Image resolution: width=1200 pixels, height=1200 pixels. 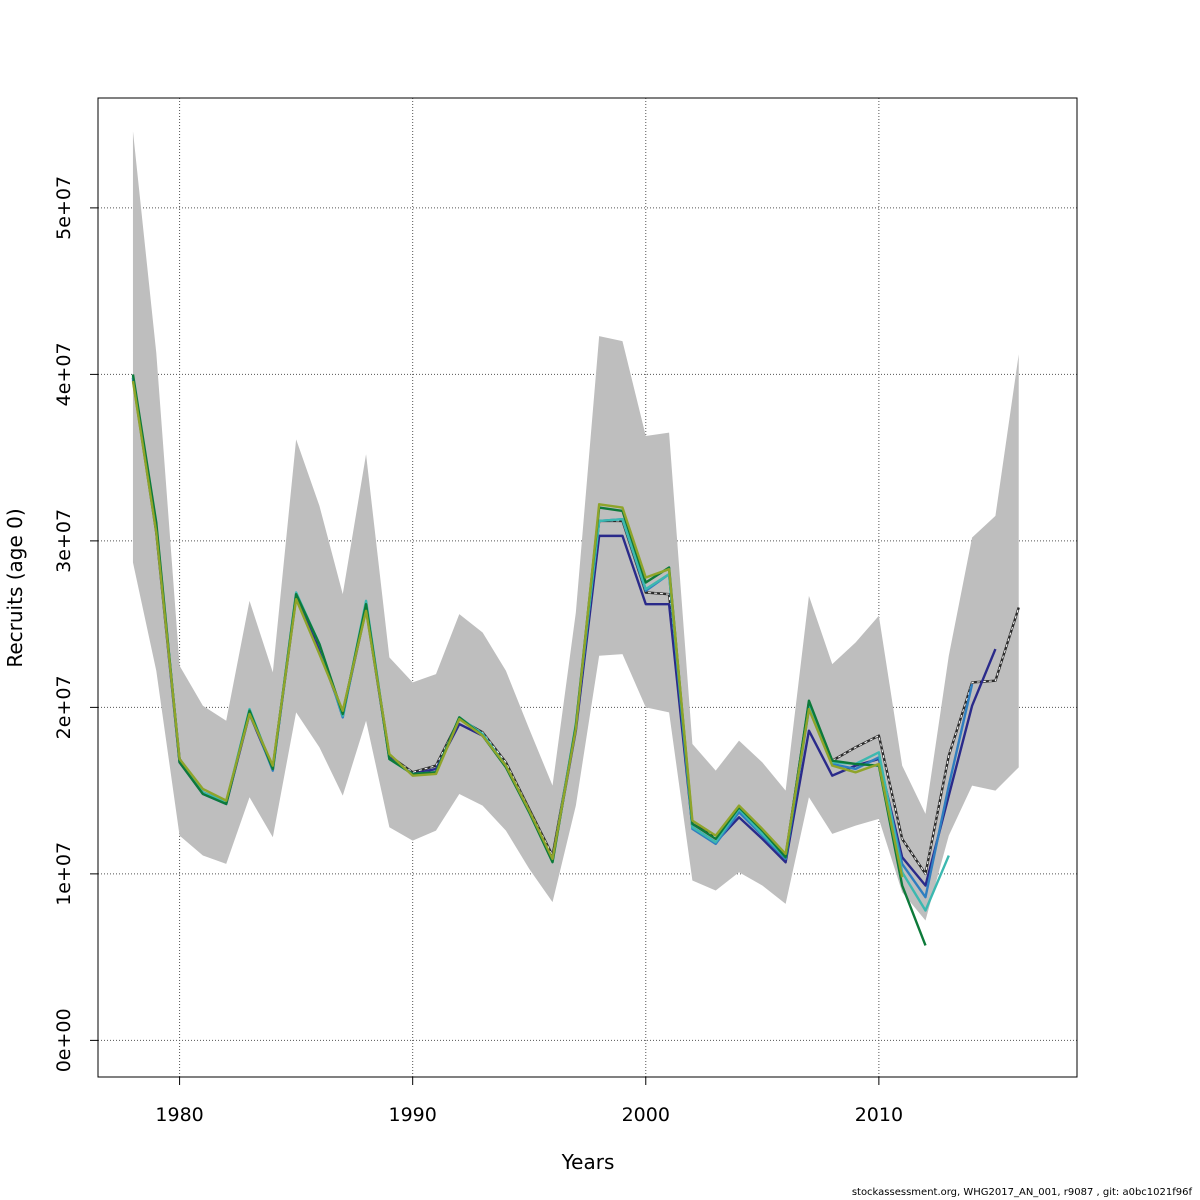 What do you see at coordinates (64, 208) in the screenshot?
I see `y-tick-label: 5e+07` at bounding box center [64, 208].